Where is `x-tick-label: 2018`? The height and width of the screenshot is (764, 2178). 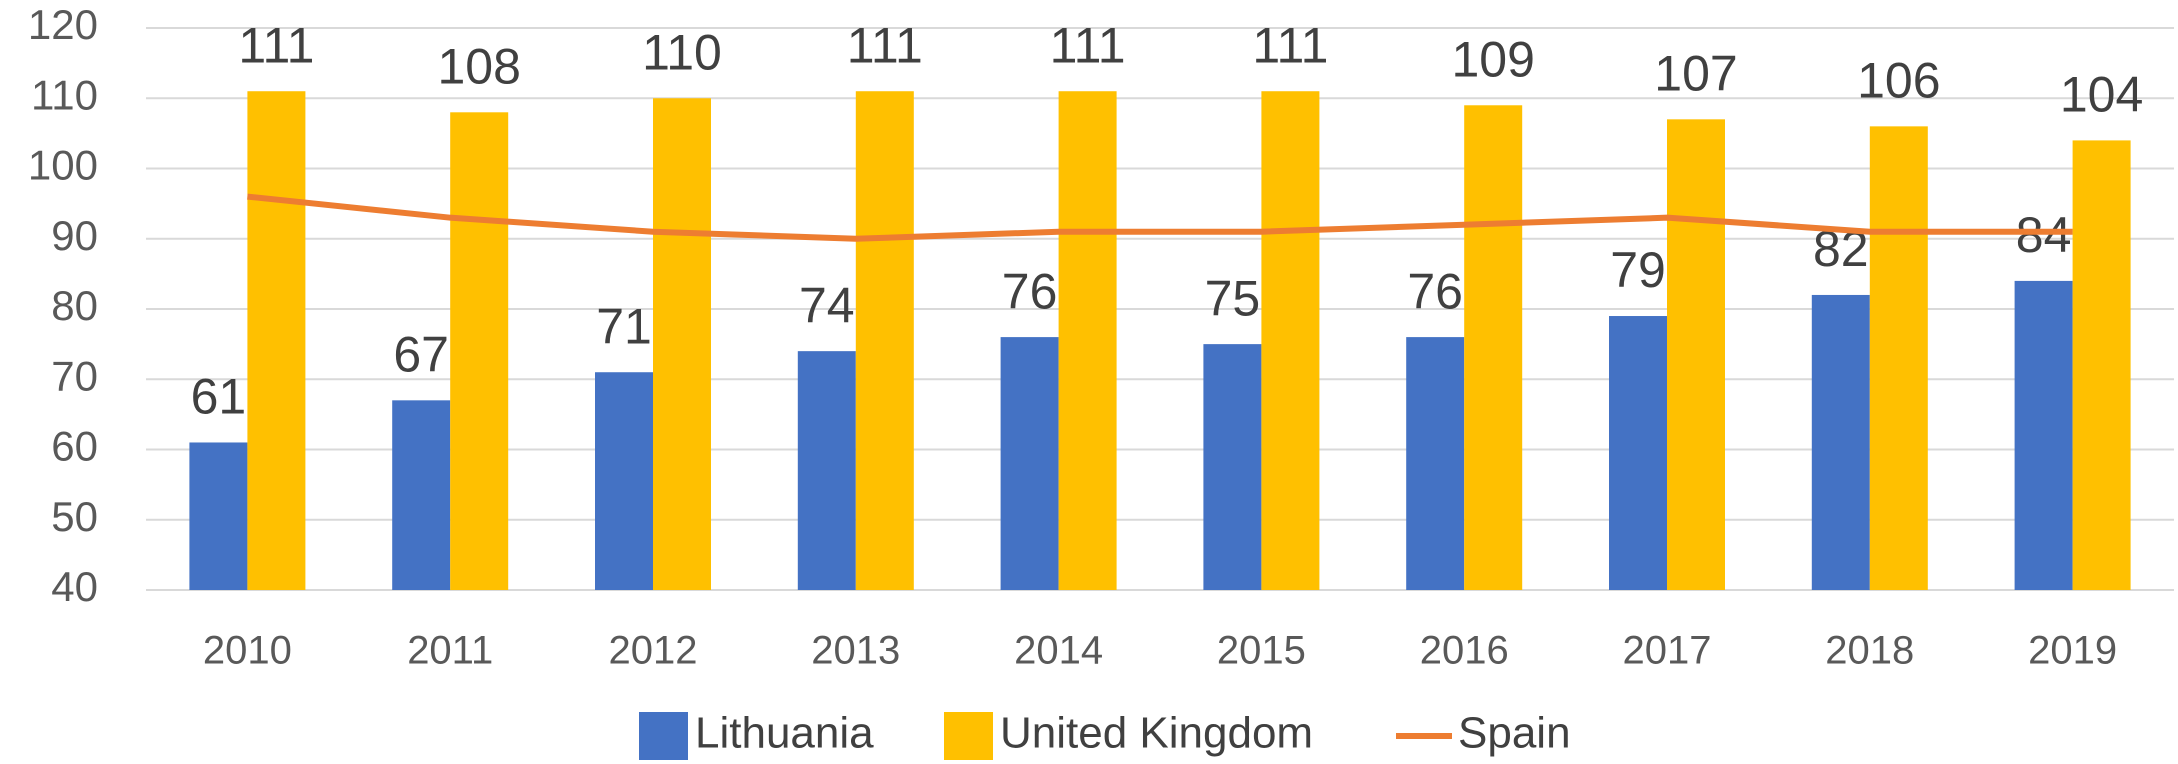 x-tick-label: 2018 is located at coordinates (1869, 651).